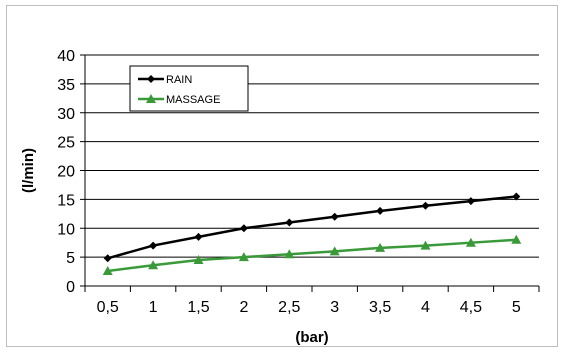  What do you see at coordinates (380, 307) in the screenshot?
I see `x-tick-label: 3,5` at bounding box center [380, 307].